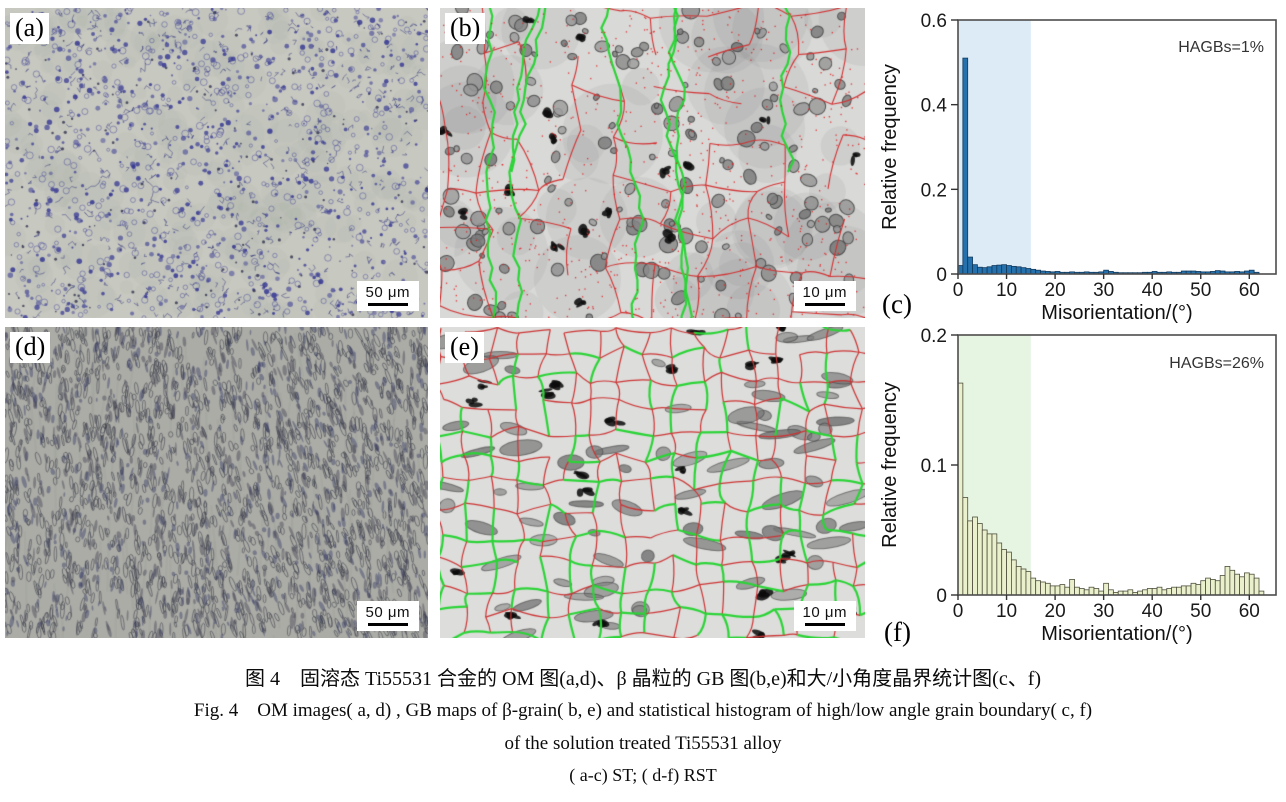 The image size is (1286, 802). Describe the element at coordinates (216, 163) in the screenshot. I see `panel-a: (a) 50 μm` at that location.